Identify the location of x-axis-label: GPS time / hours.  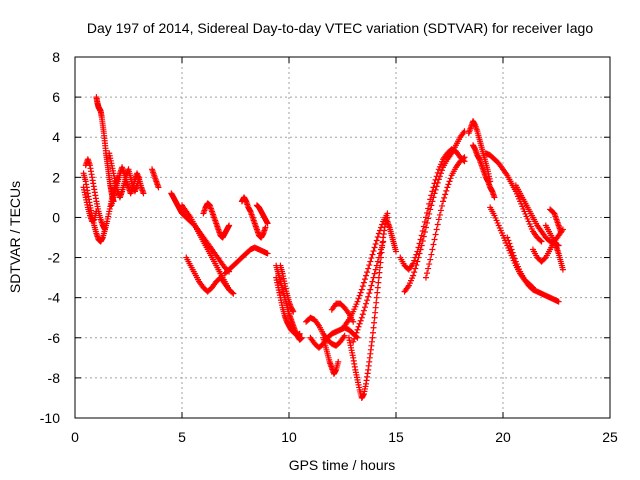
(342, 465).